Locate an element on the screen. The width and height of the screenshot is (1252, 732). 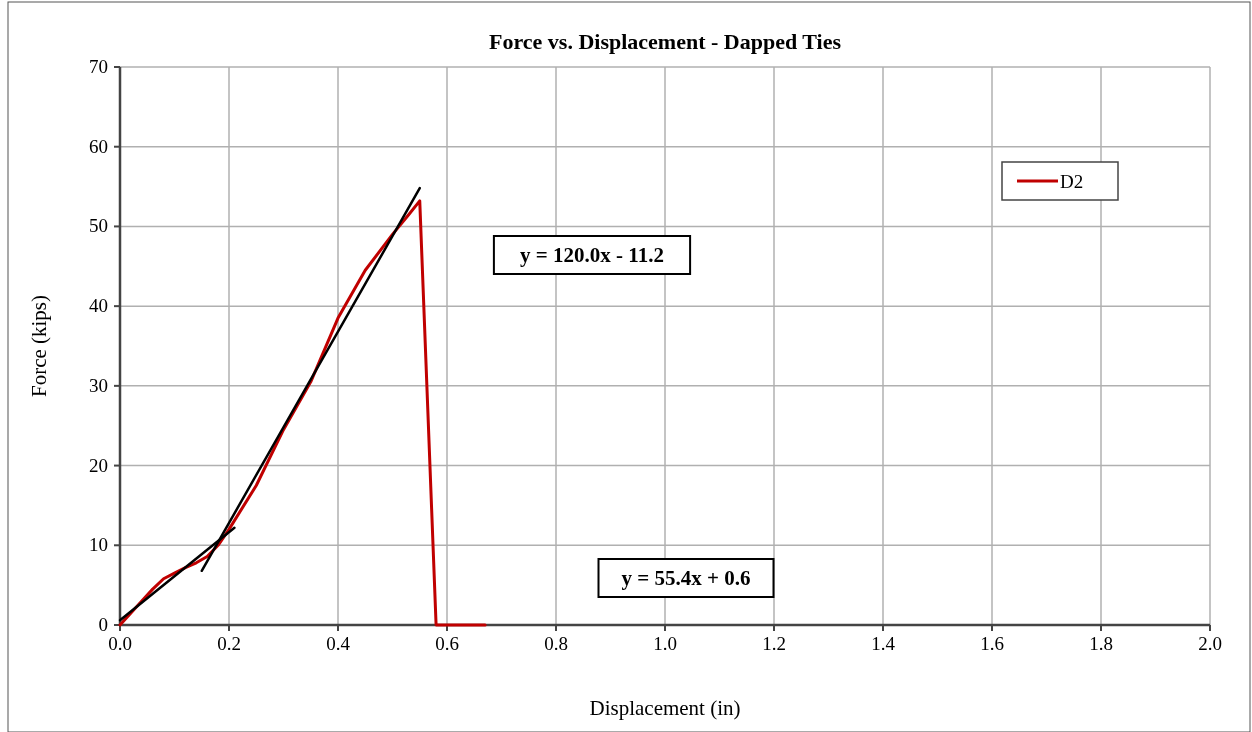
x-tick-label: 0.2 is located at coordinates (229, 643).